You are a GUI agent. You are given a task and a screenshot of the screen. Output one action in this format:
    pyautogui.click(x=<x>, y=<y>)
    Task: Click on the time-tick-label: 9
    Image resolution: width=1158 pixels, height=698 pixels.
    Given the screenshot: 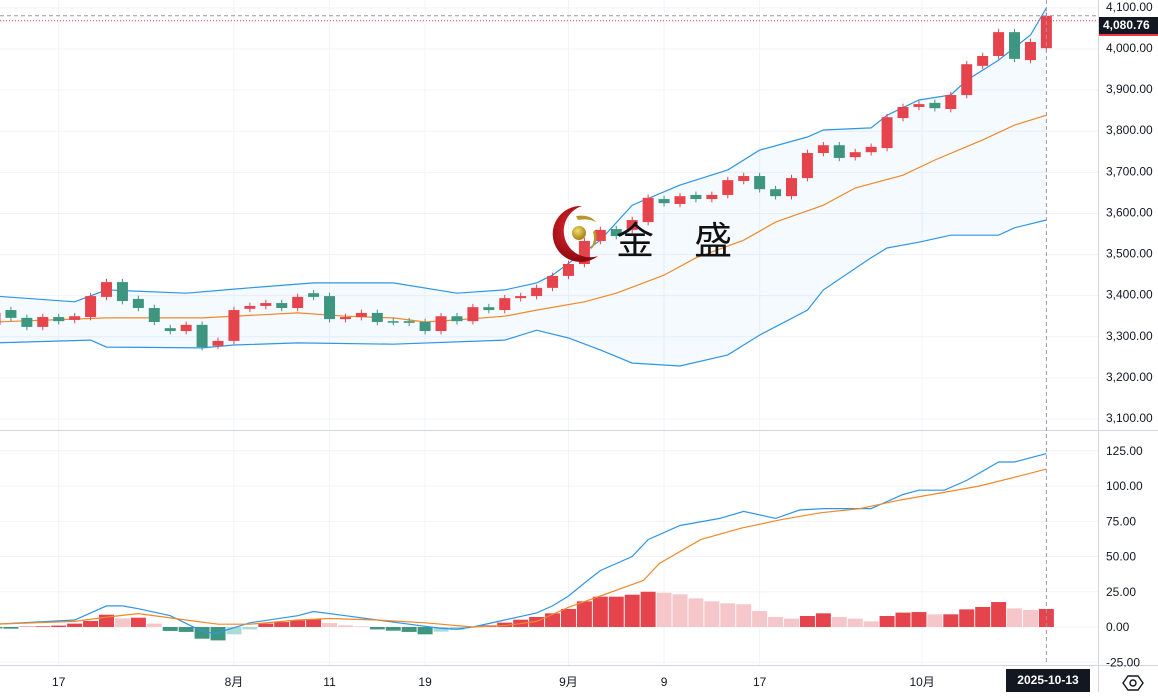 What is the action you would take?
    pyautogui.click(x=664, y=682)
    